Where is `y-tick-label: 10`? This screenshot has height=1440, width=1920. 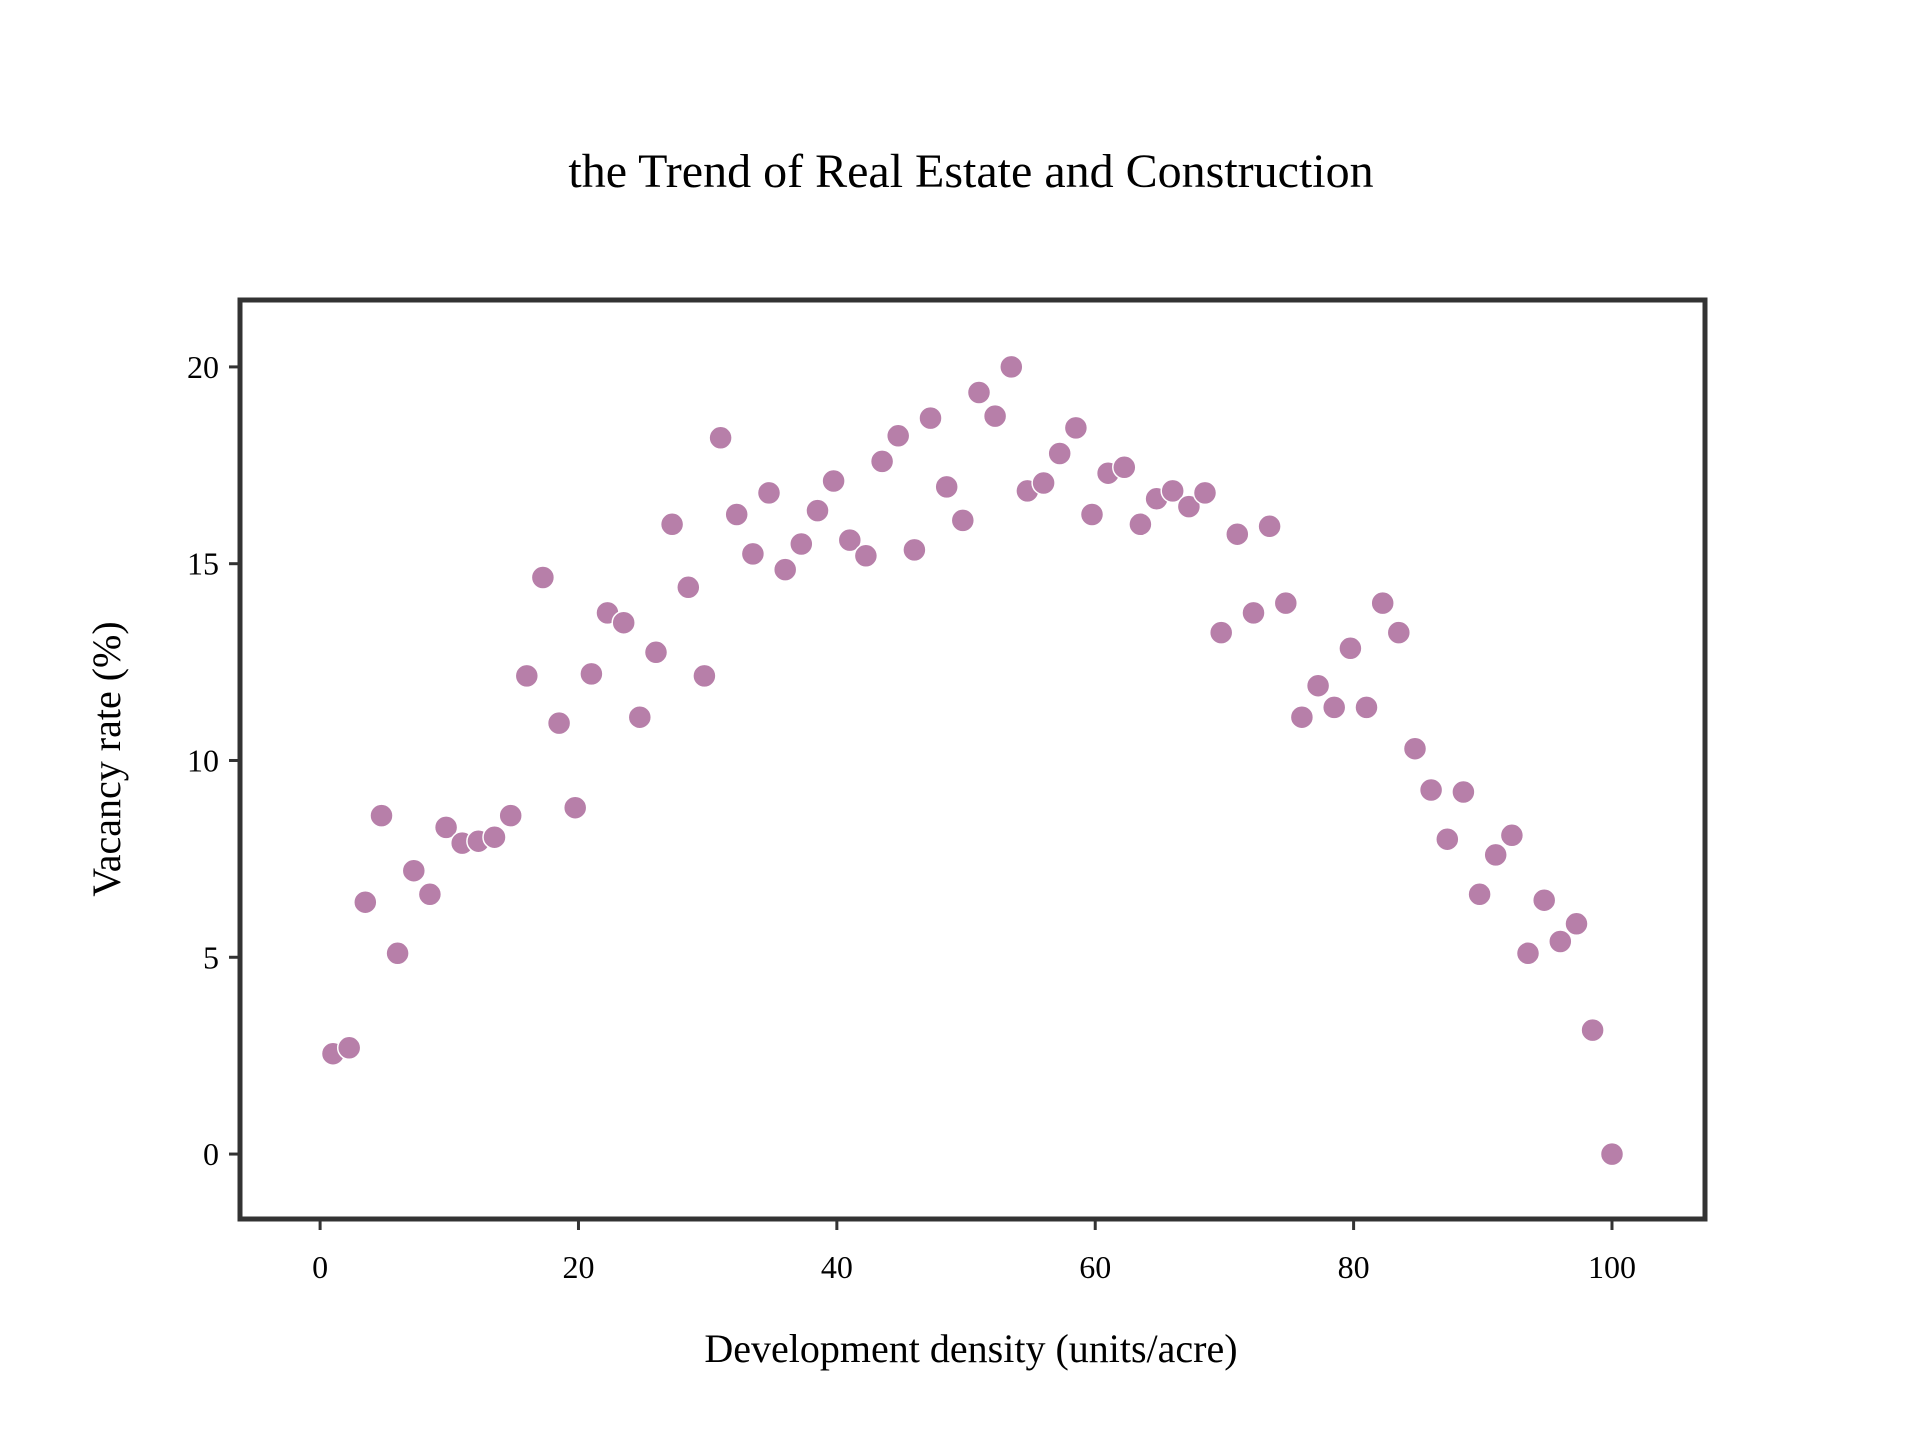 y-tick-label: 10 is located at coordinates (203, 760).